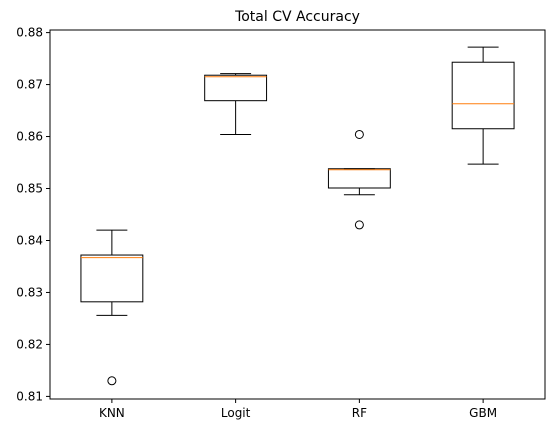 The width and height of the screenshot is (556, 437). Describe the element at coordinates (112, 278) in the screenshot. I see `box-knn` at that location.